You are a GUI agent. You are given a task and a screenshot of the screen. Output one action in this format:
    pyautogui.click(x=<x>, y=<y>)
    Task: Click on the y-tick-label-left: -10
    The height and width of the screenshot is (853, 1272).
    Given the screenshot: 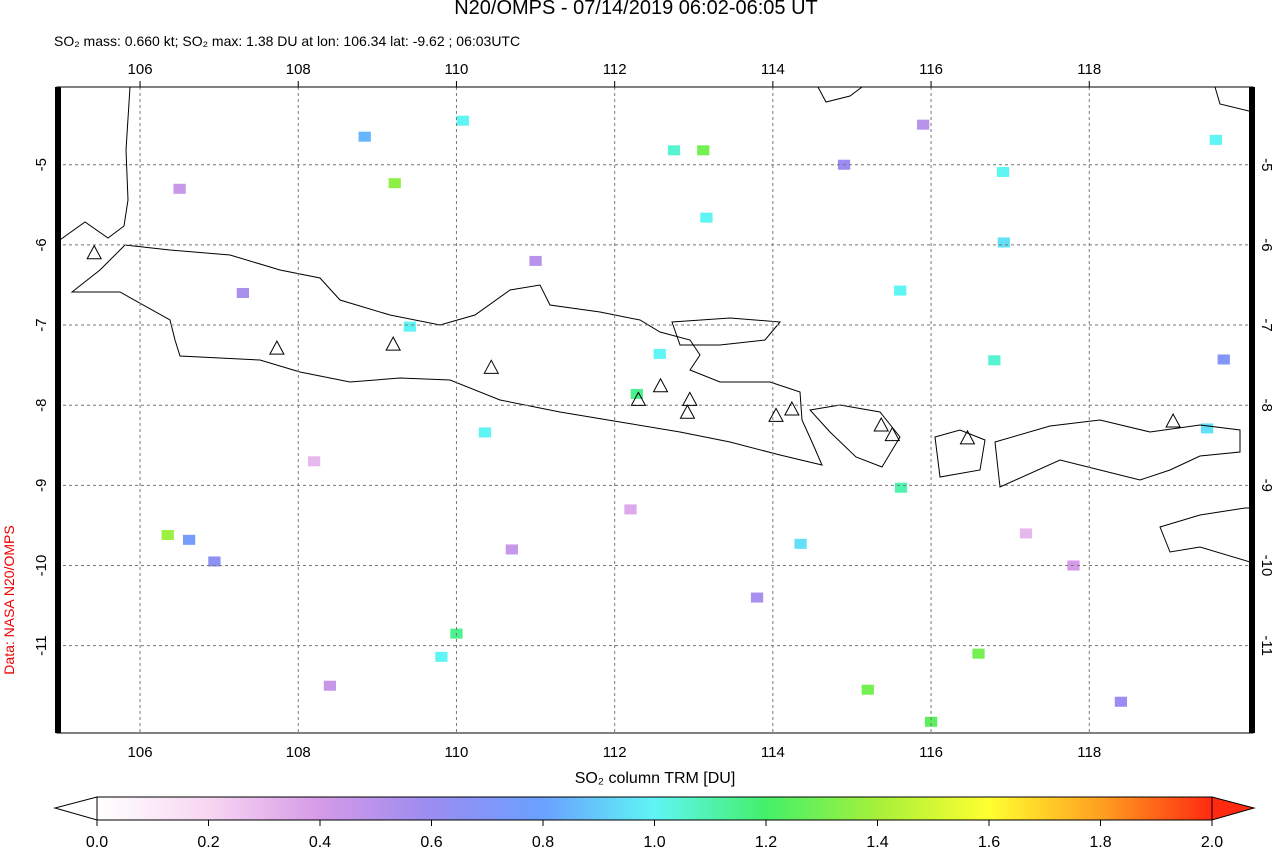 What is the action you would take?
    pyautogui.click(x=41, y=566)
    